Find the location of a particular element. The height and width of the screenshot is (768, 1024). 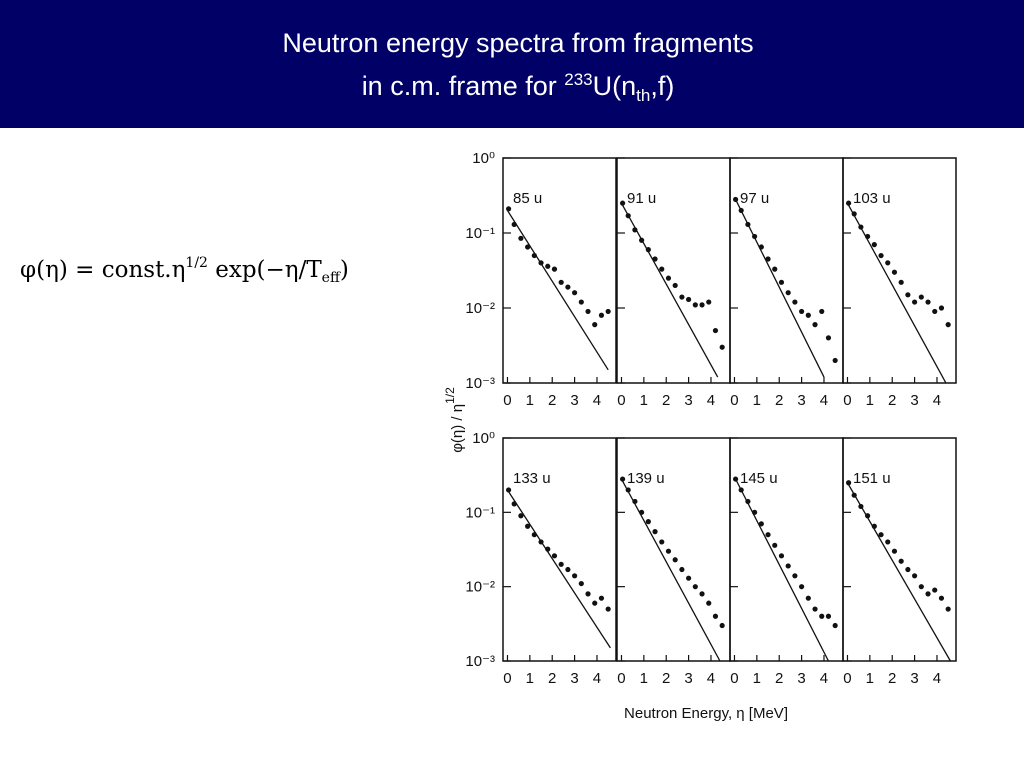

formula: φ(η) = const.η1/2 exp(−η/Teff) is located at coordinates (184, 270).